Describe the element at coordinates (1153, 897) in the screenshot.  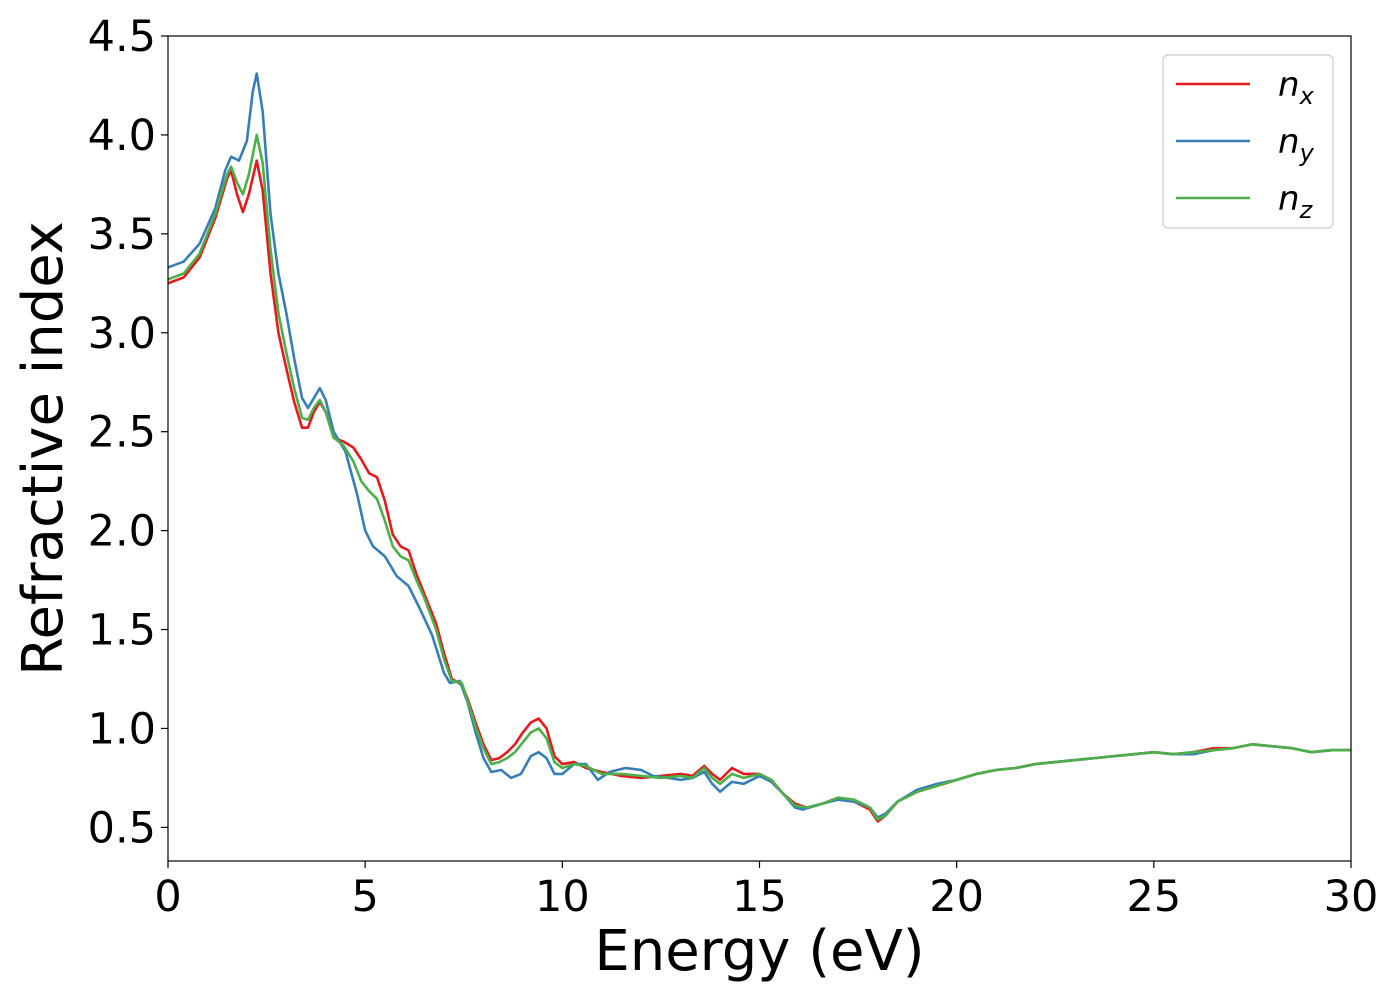
I see `x-tick-label: 25` at that location.